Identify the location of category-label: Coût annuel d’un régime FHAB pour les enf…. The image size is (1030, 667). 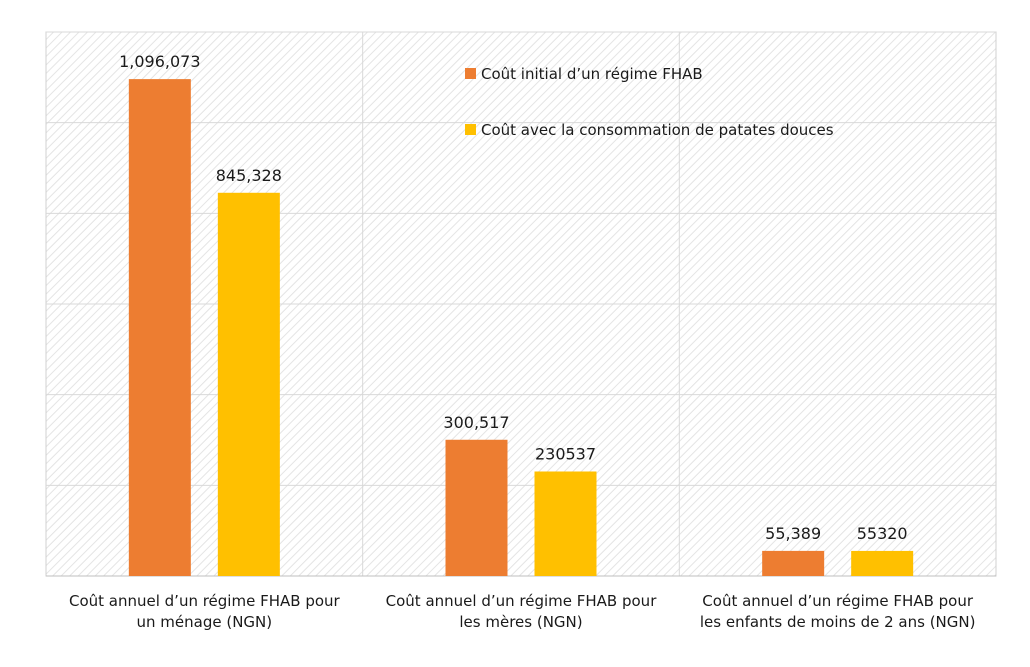
(838, 611).